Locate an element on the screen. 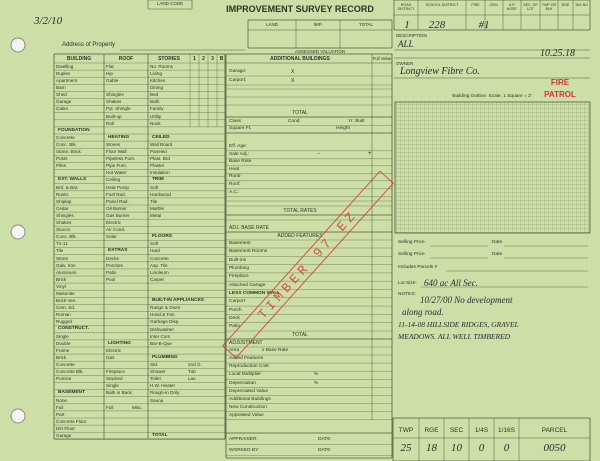 The image size is (600, 461). note-line: 11-14-08 HILLSIDE RIDGES, GRAVEL is located at coordinates (458, 324).